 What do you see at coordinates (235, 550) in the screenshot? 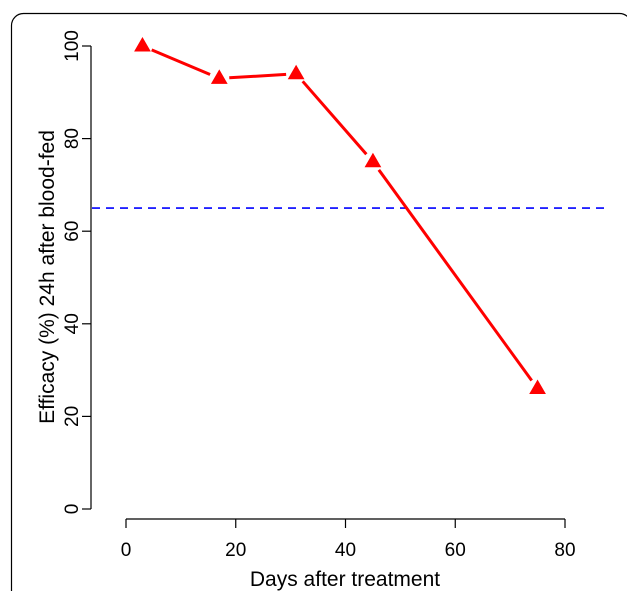
I see `x-tick-label: 20` at bounding box center [235, 550].